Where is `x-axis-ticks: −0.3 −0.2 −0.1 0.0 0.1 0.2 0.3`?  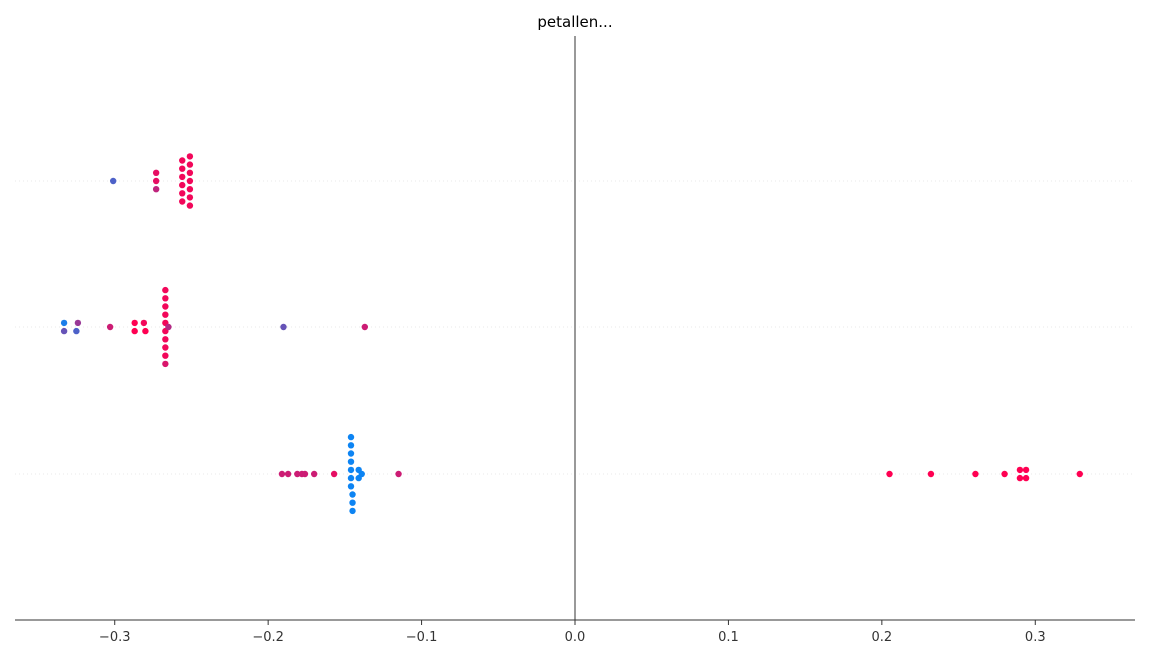 x-axis-ticks: −0.3 −0.2 −0.1 0.0 0.1 0.2 0.3 is located at coordinates (572, 632).